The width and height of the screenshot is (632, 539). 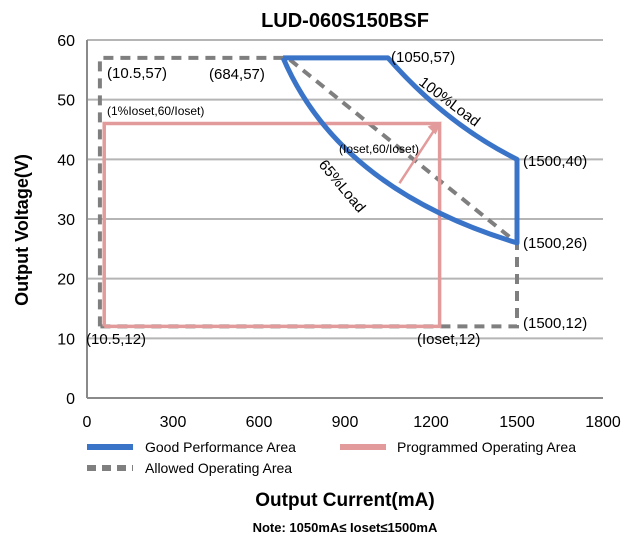 I want to click on annotation-label: (Ioset,12), so click(x=448, y=339).